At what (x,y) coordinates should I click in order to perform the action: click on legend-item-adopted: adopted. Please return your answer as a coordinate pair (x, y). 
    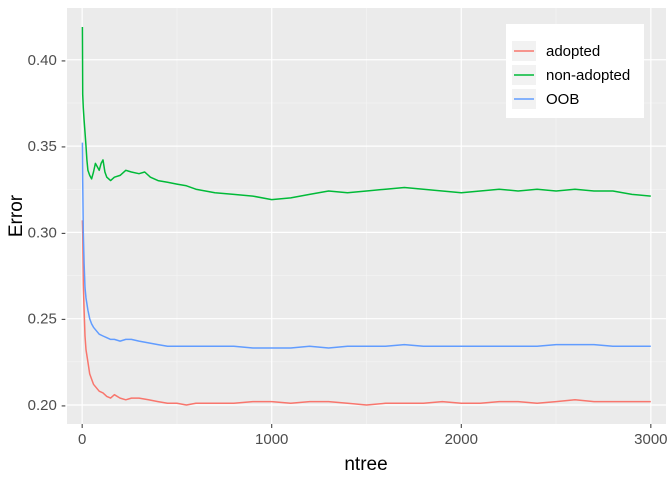
    Looking at the image, I should click on (556, 51).